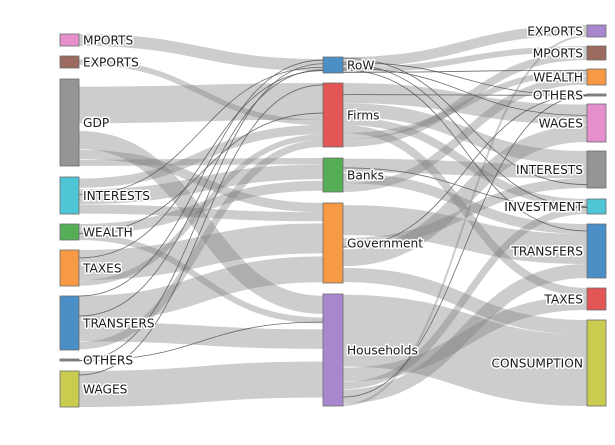  Describe the element at coordinates (465, 301) in the screenshot. I see `flow-government-to-consumption_out` at that location.